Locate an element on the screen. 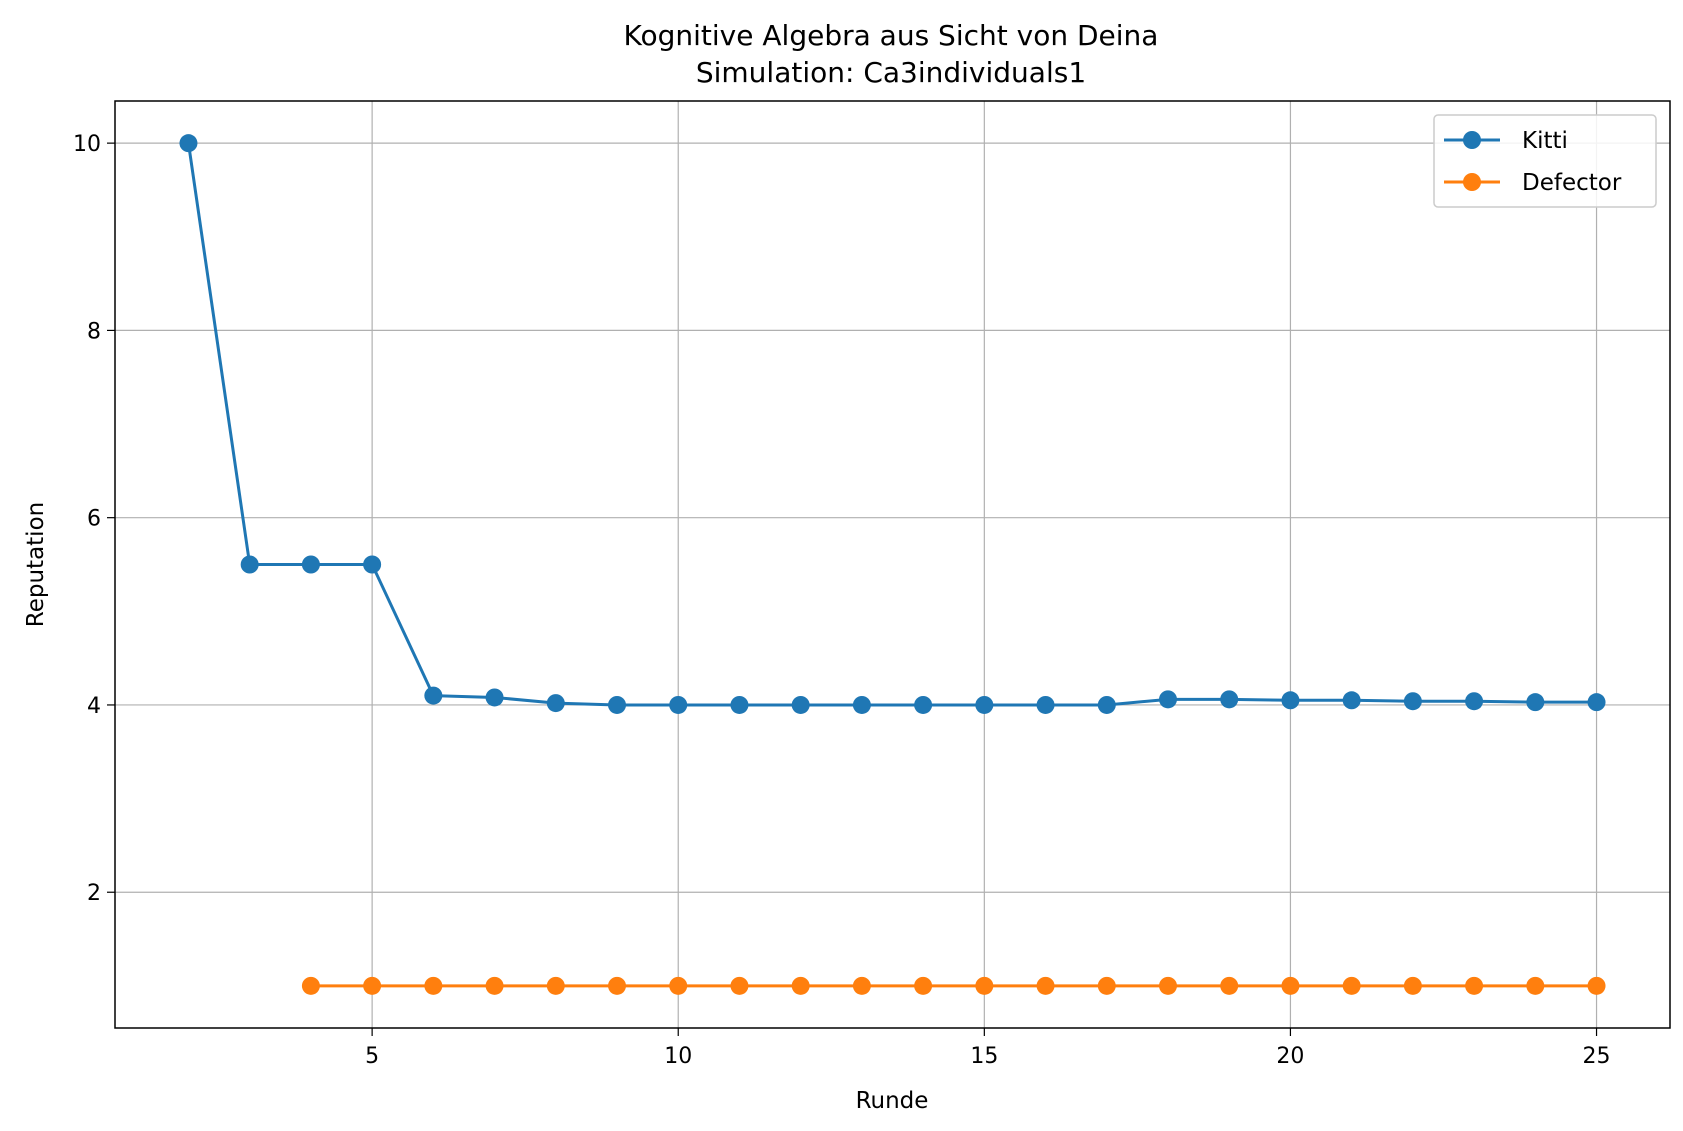 The width and height of the screenshot is (1683, 1131). y-tick-label: 6 is located at coordinates (94, 519).